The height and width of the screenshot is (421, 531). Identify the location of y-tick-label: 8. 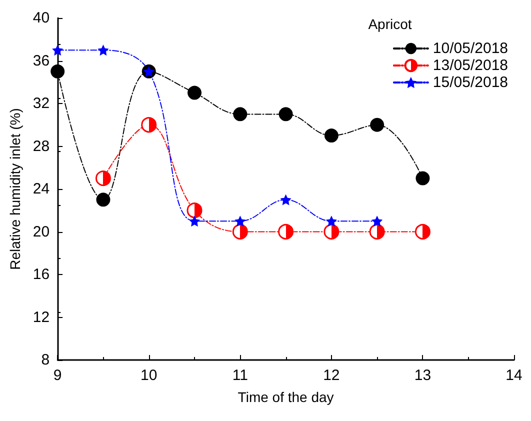
(45, 360).